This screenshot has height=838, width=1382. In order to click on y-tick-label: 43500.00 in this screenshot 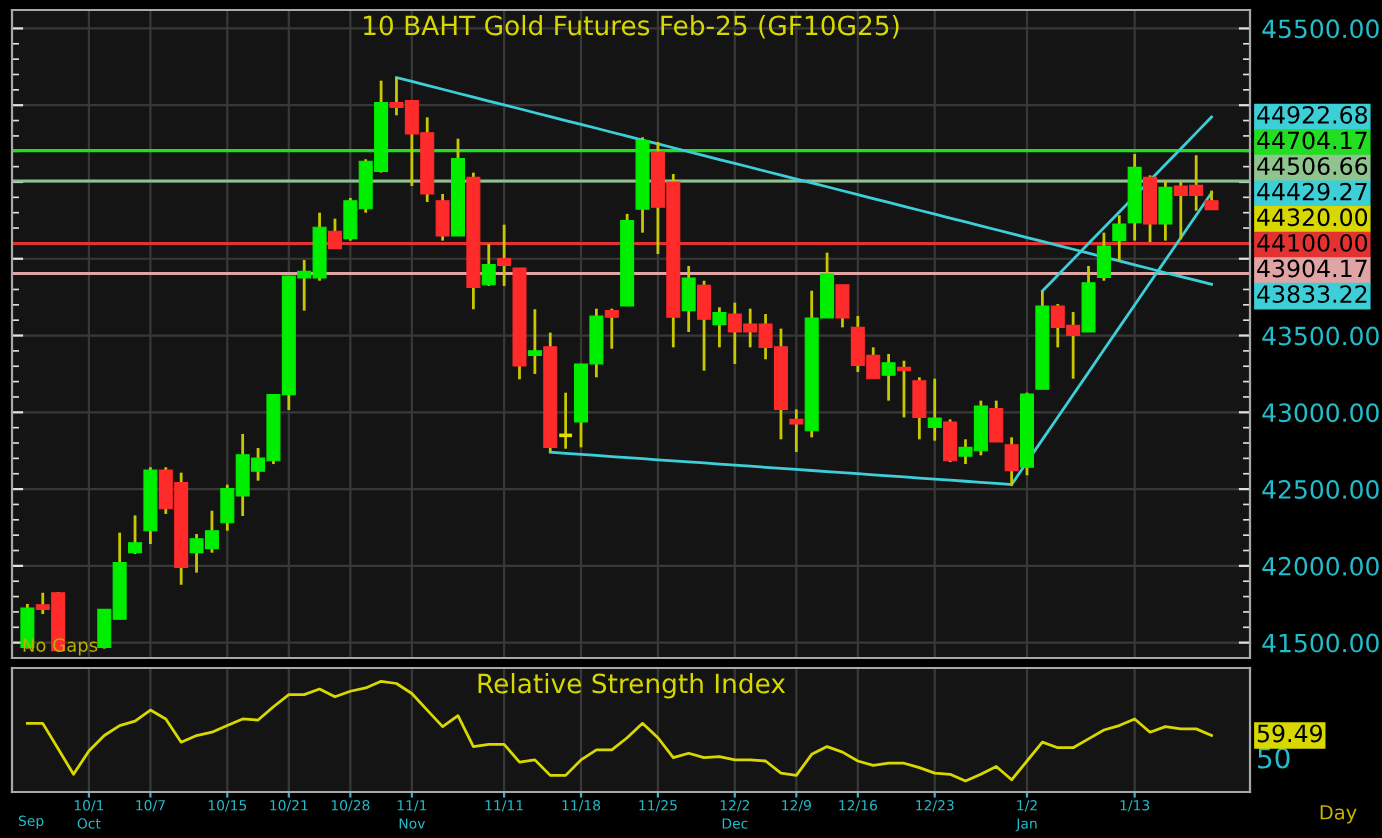, I will do `click(1320, 336)`.